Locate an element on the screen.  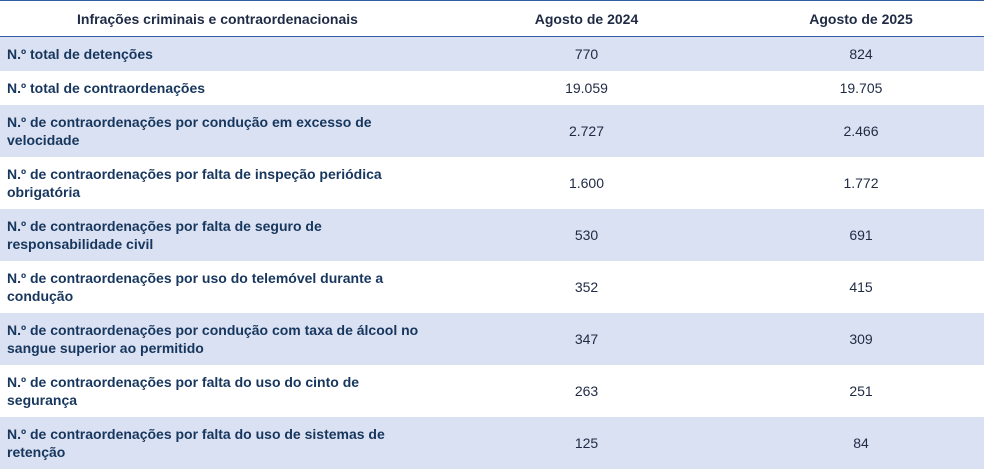
value-2025: 2.466 is located at coordinates (861, 130).